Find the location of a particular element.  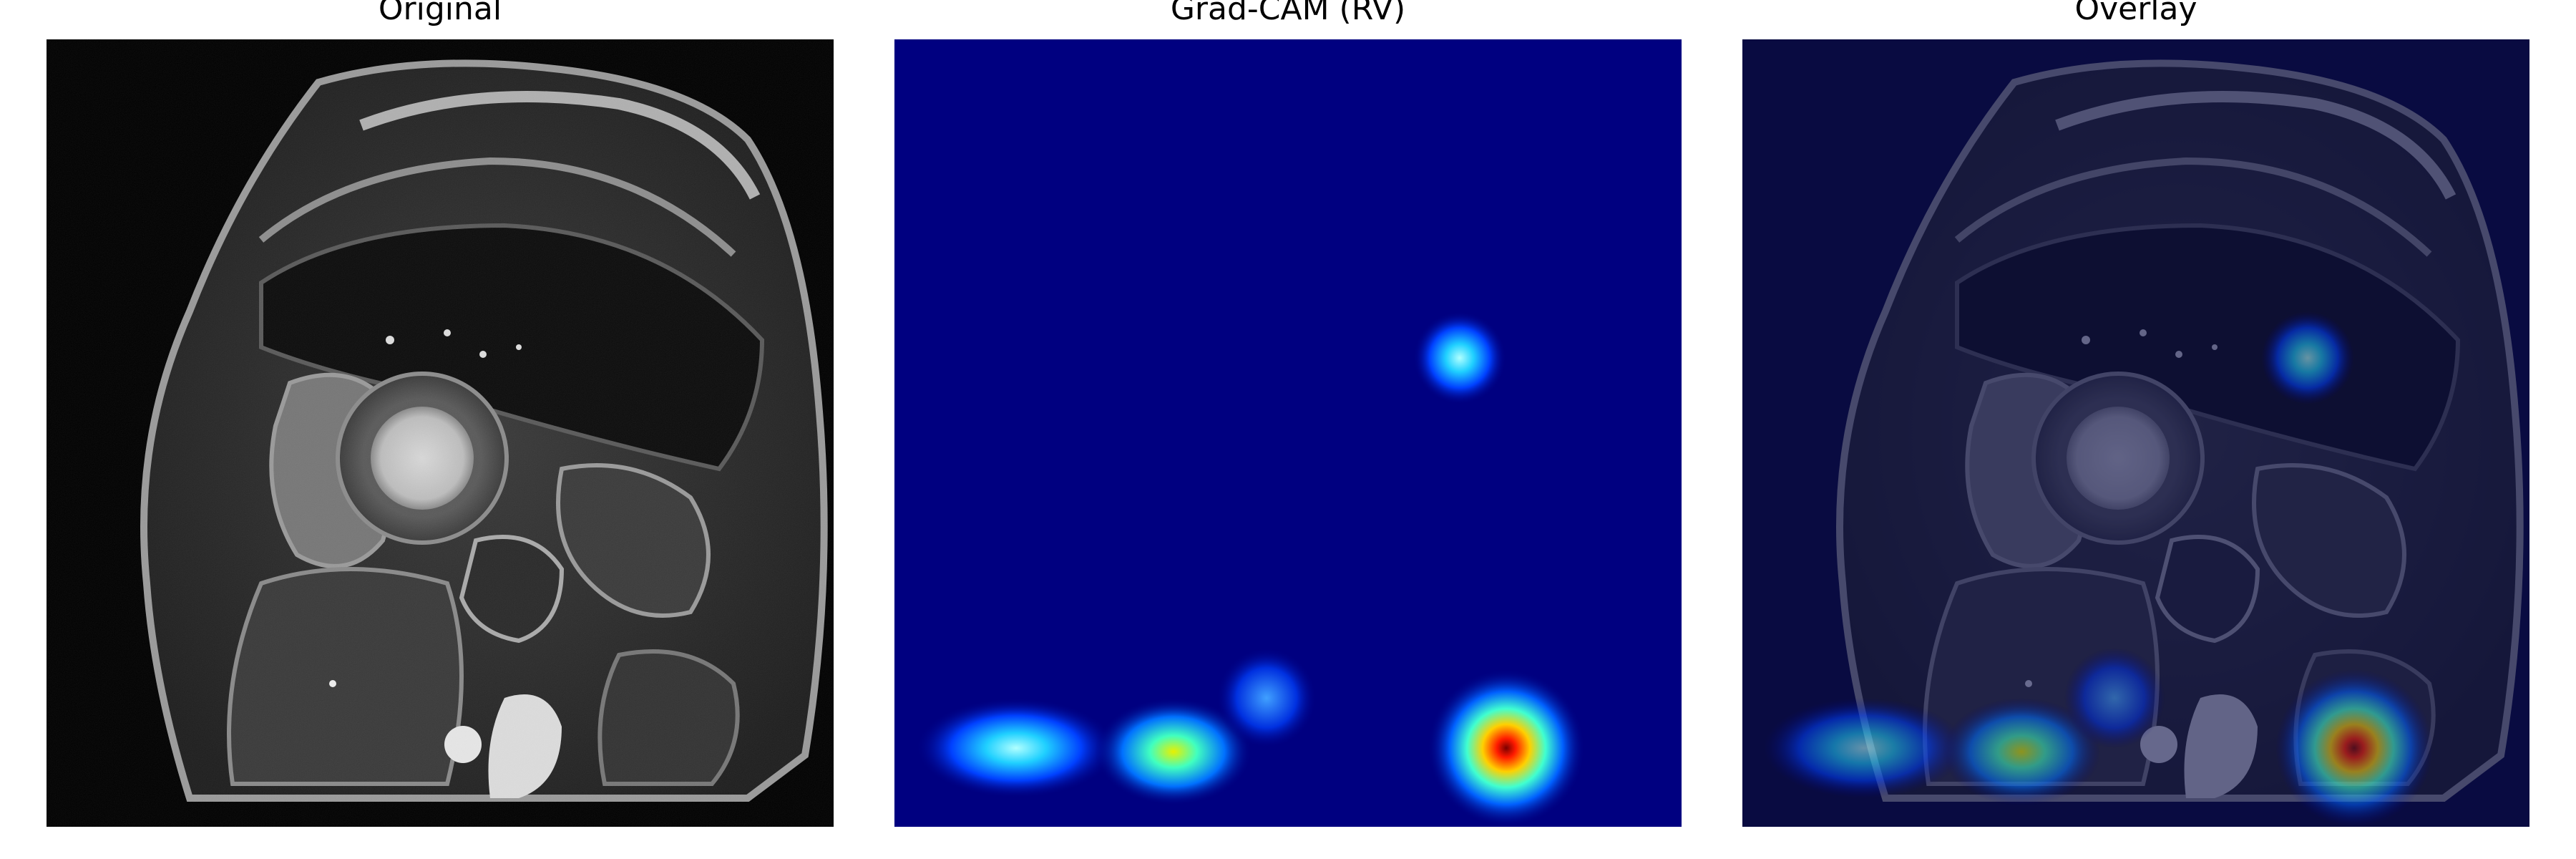

panel-title-gradcam: Grad-CAM (RV) is located at coordinates (1288, 13).